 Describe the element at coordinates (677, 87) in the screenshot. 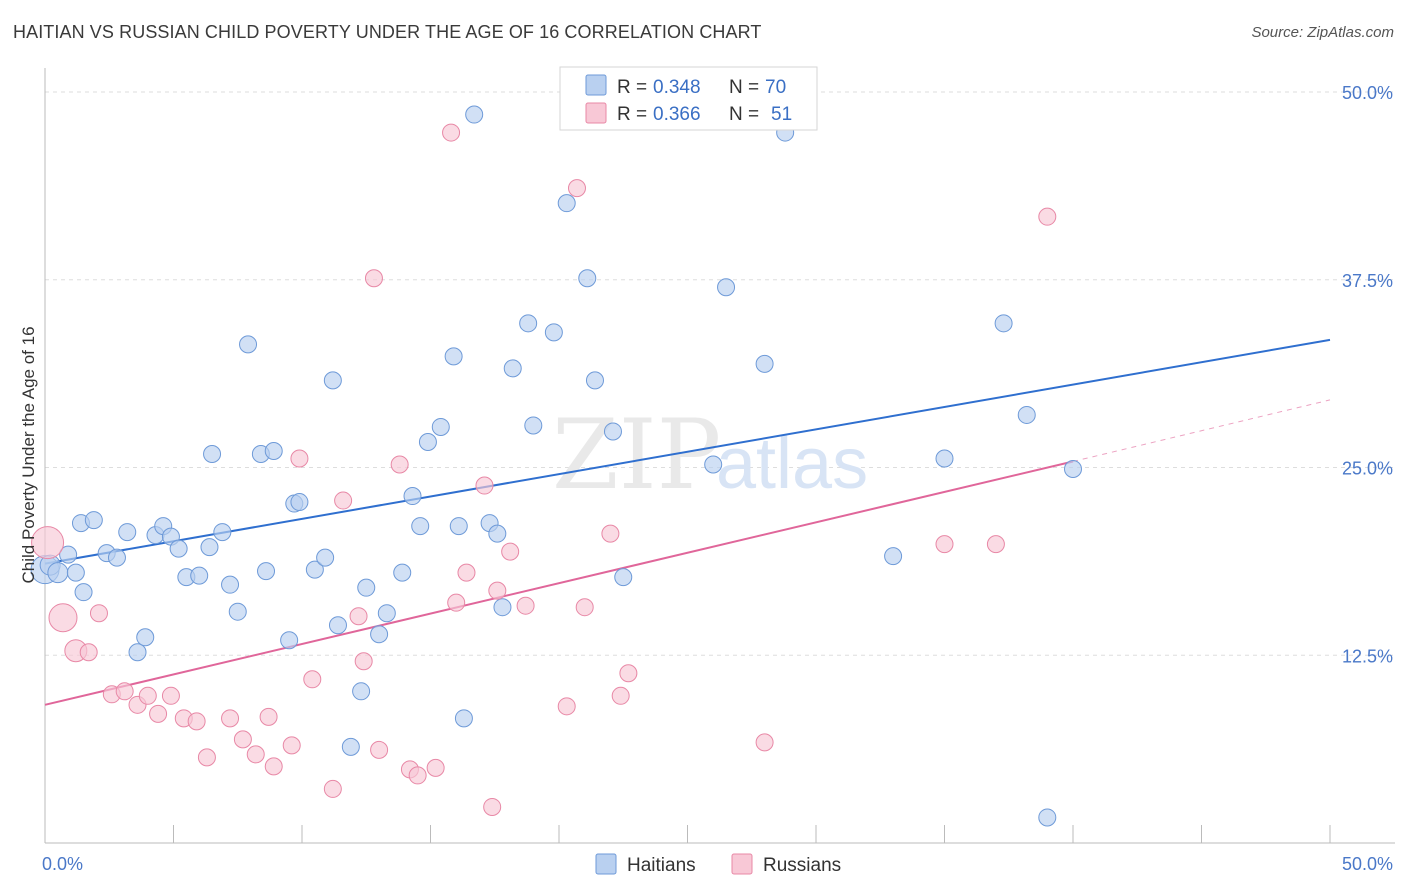

I see `legend-r-value-haitians: 0.348` at that location.